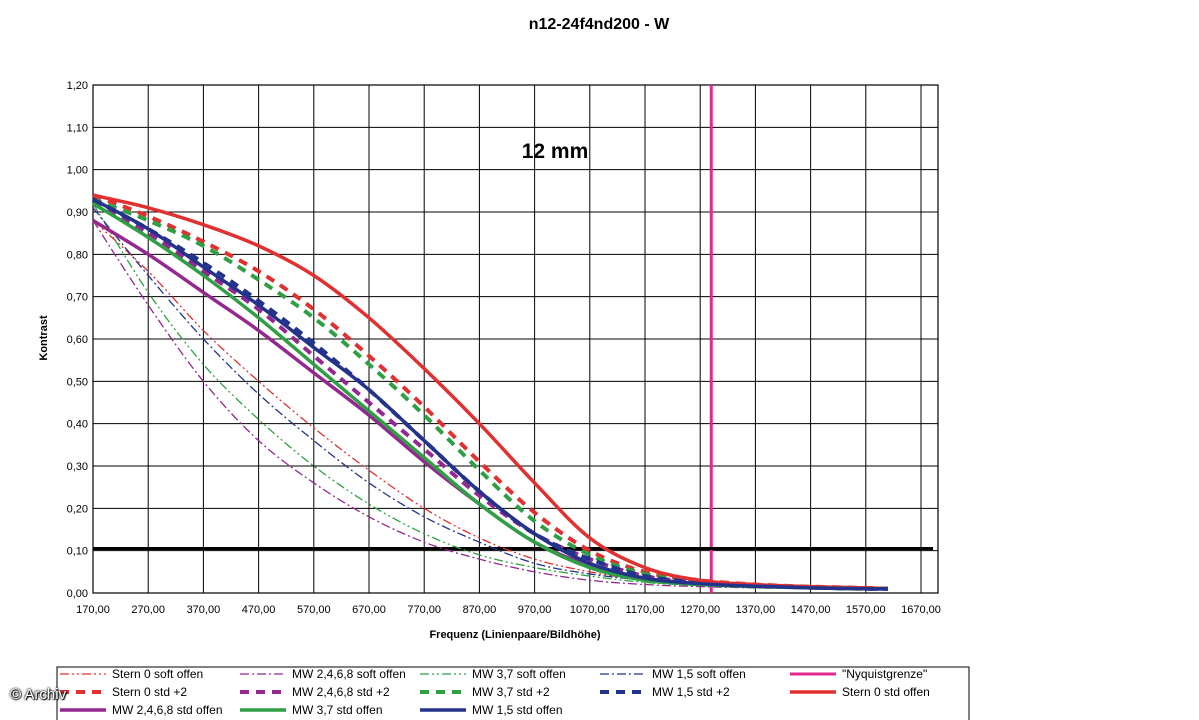 The width and height of the screenshot is (1199, 720). I want to click on legend-label: Stern 0 std +2, so click(149, 692).